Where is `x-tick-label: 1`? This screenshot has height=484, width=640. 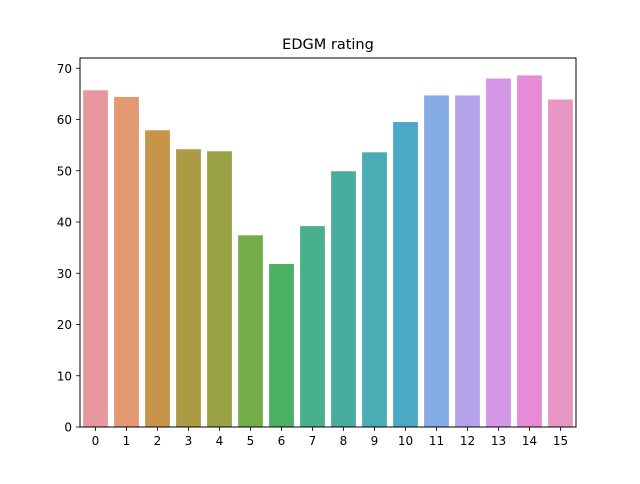 x-tick-label: 1 is located at coordinates (127, 441).